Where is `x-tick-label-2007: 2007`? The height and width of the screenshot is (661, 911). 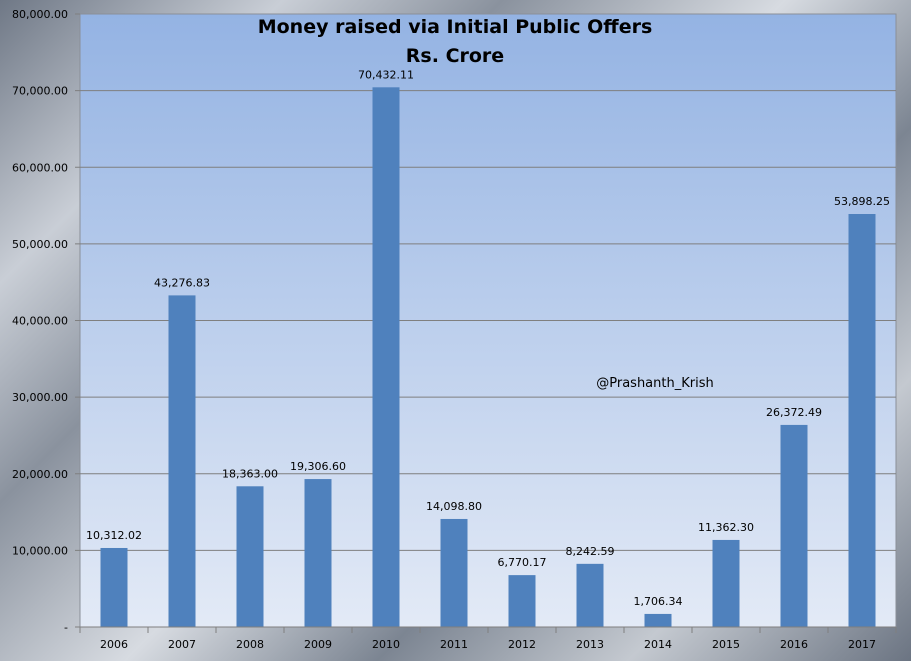
x-tick-label-2007: 2007 is located at coordinates (182, 644).